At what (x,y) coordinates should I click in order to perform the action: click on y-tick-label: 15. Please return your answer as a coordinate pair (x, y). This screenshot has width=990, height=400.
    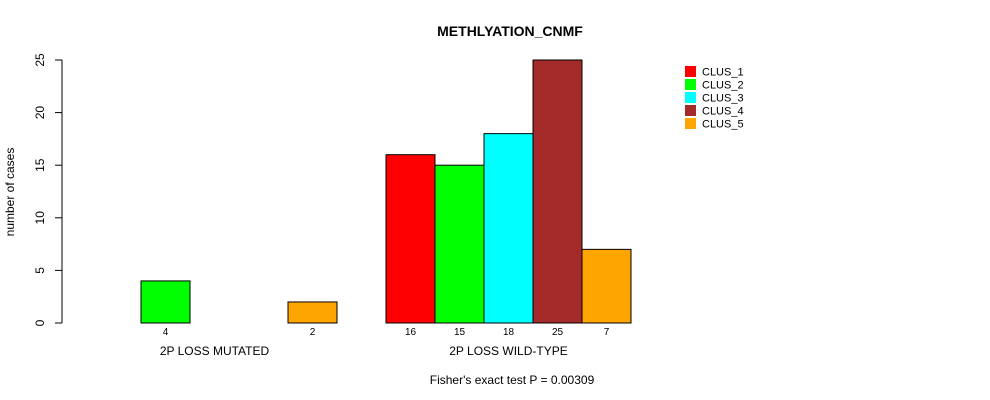
    Looking at the image, I should click on (40, 165).